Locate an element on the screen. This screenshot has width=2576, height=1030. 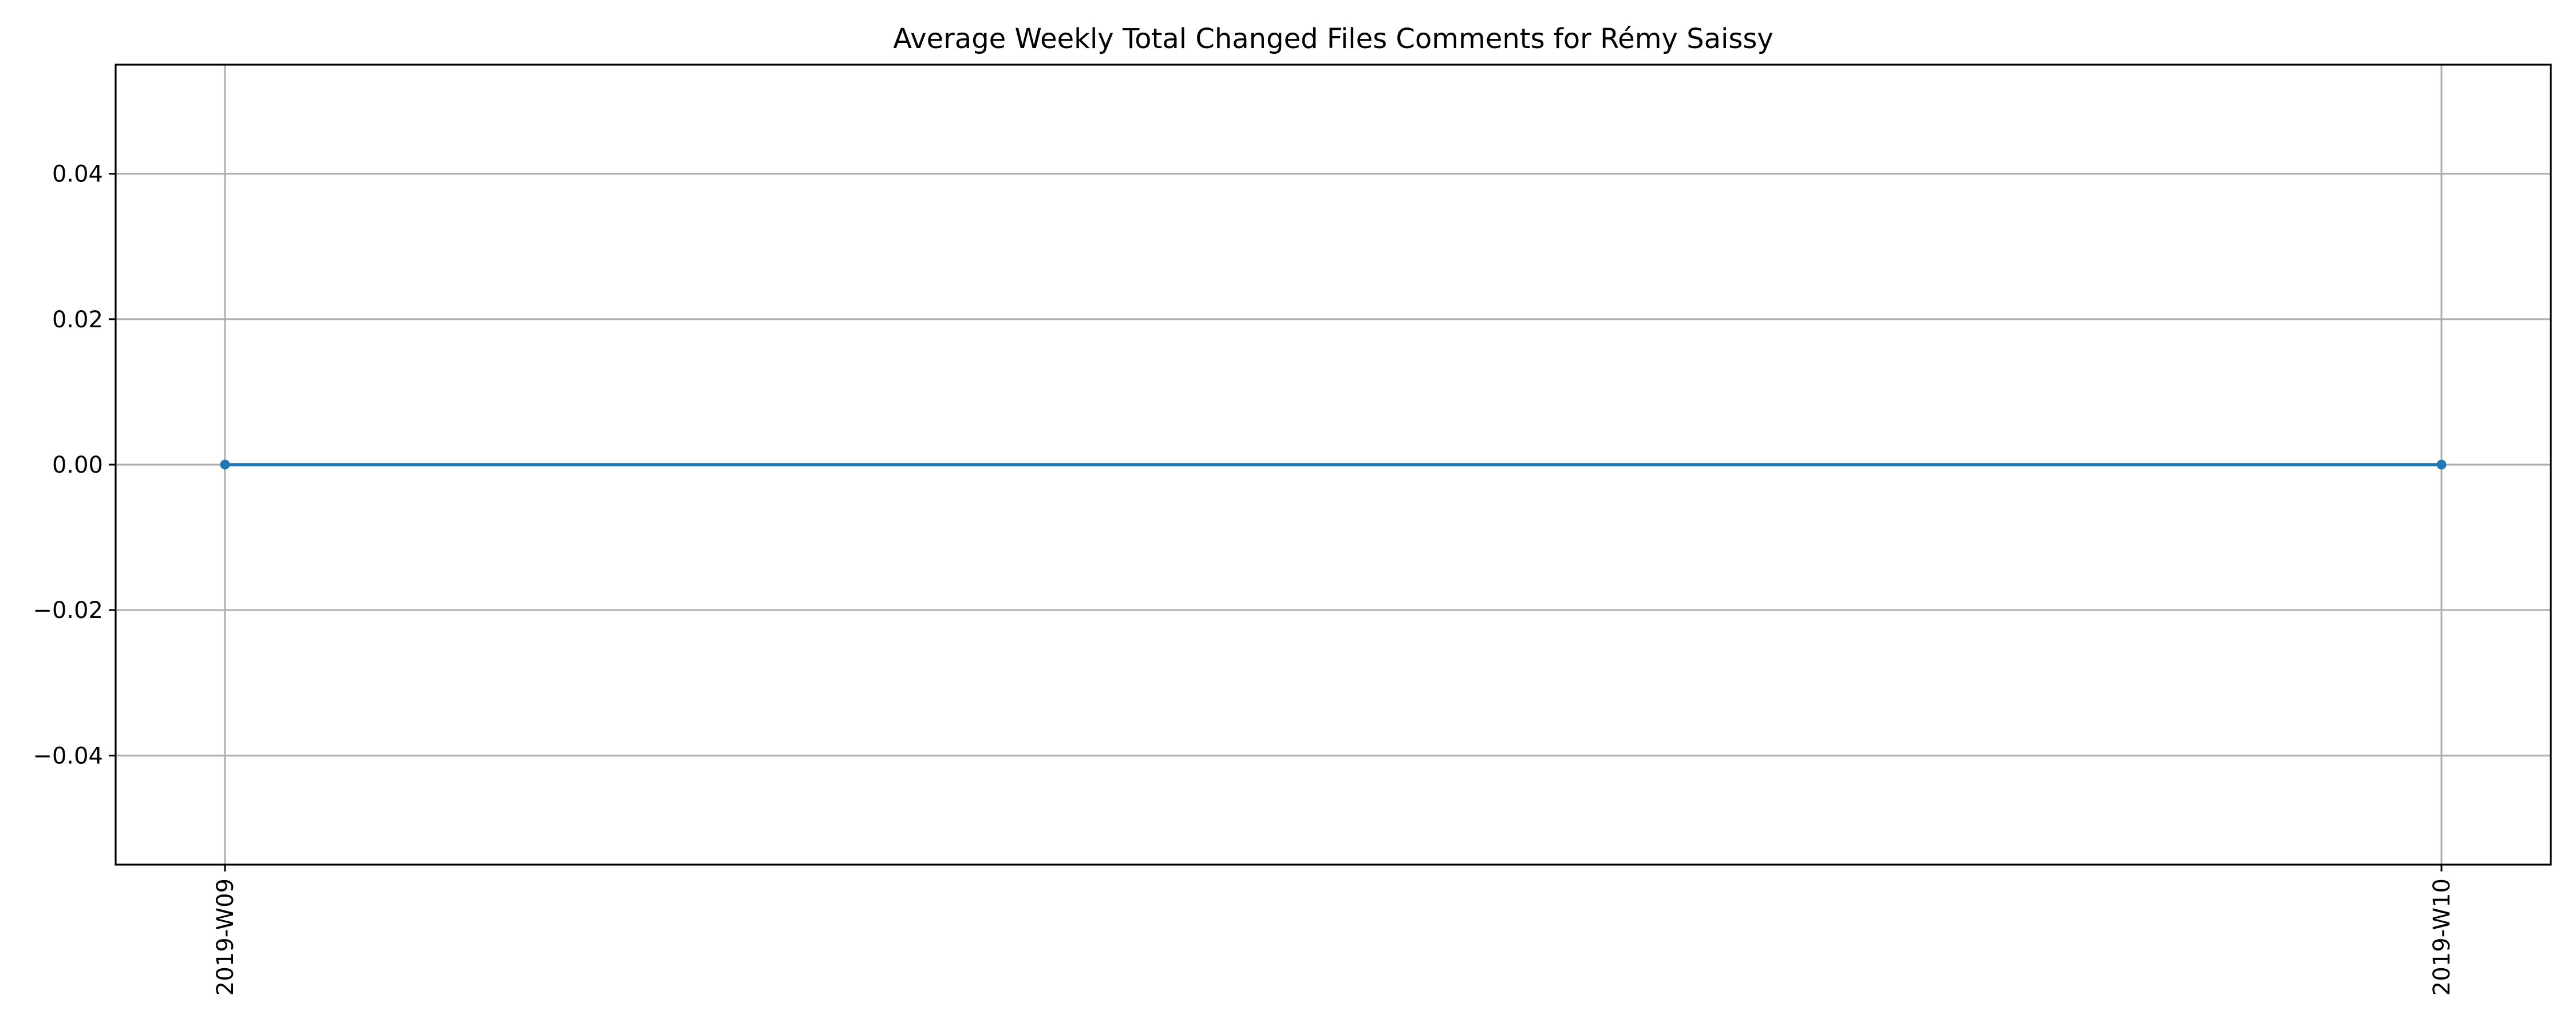
x-tick-label: 2019-W10 is located at coordinates (2442, 937).